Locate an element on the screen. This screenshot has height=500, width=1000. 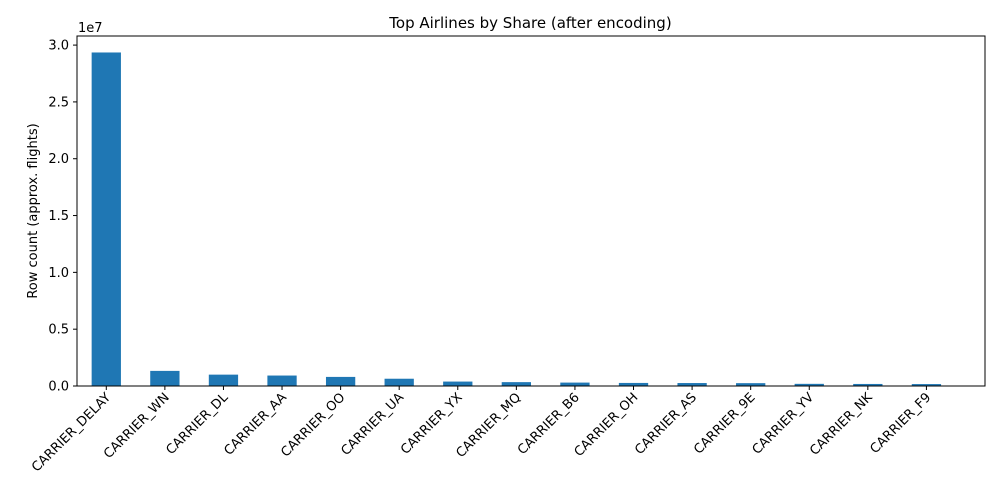
bar-carrier-f9 is located at coordinates (926, 385).